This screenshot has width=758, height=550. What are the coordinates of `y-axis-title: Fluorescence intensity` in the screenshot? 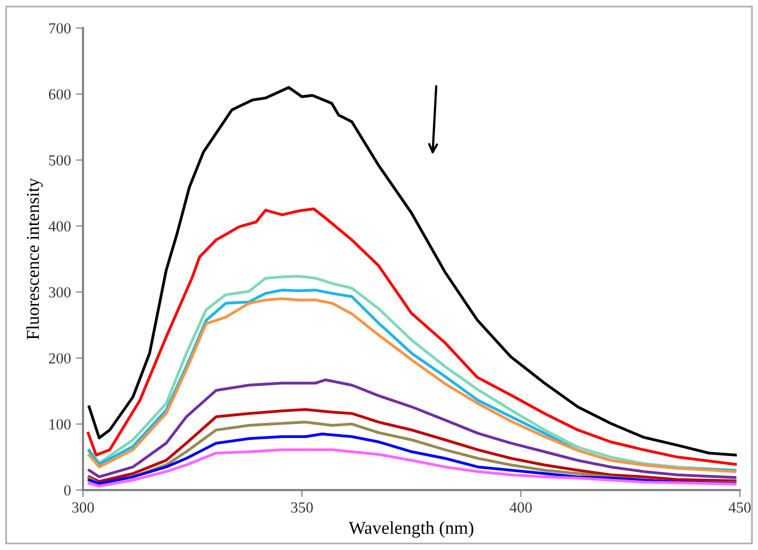 It's located at (34, 259).